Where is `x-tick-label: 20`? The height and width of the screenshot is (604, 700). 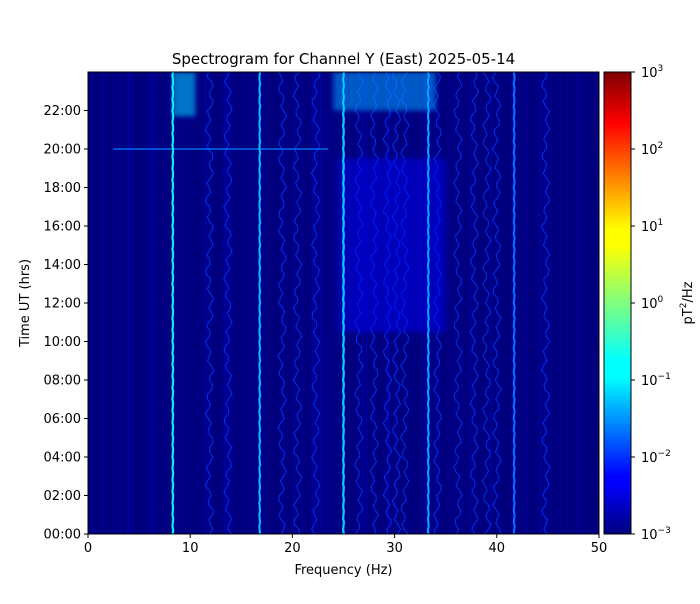 x-tick-label: 20 is located at coordinates (292, 548).